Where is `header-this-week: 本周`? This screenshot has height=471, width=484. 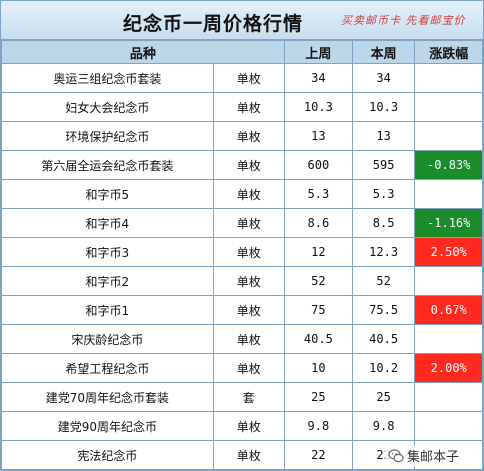
header-this-week: 本周 is located at coordinates (383, 52).